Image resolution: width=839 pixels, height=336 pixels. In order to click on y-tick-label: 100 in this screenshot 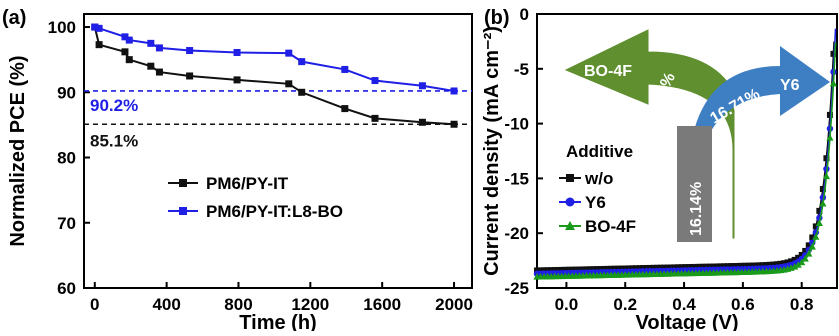, I will do `click(62, 27)`.